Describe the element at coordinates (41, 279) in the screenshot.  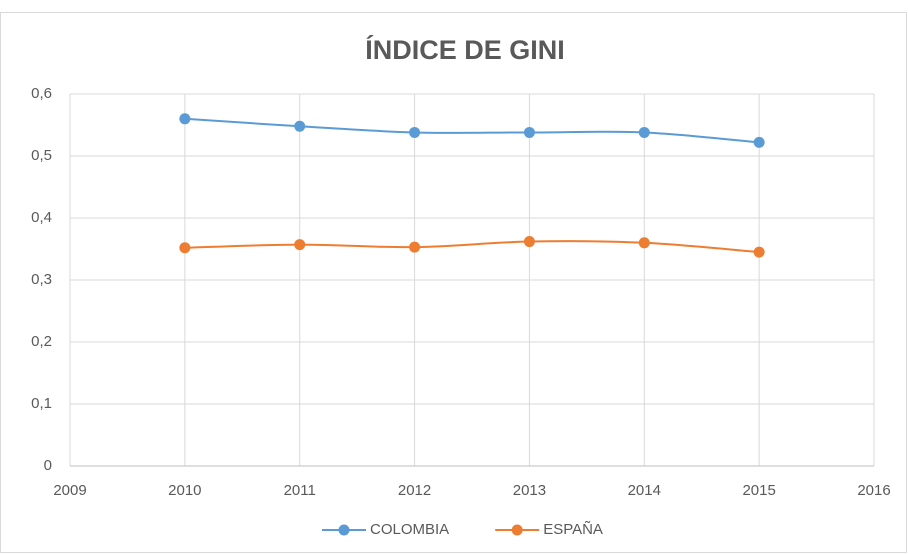
I see `y-tick-label: 0,3` at that location.